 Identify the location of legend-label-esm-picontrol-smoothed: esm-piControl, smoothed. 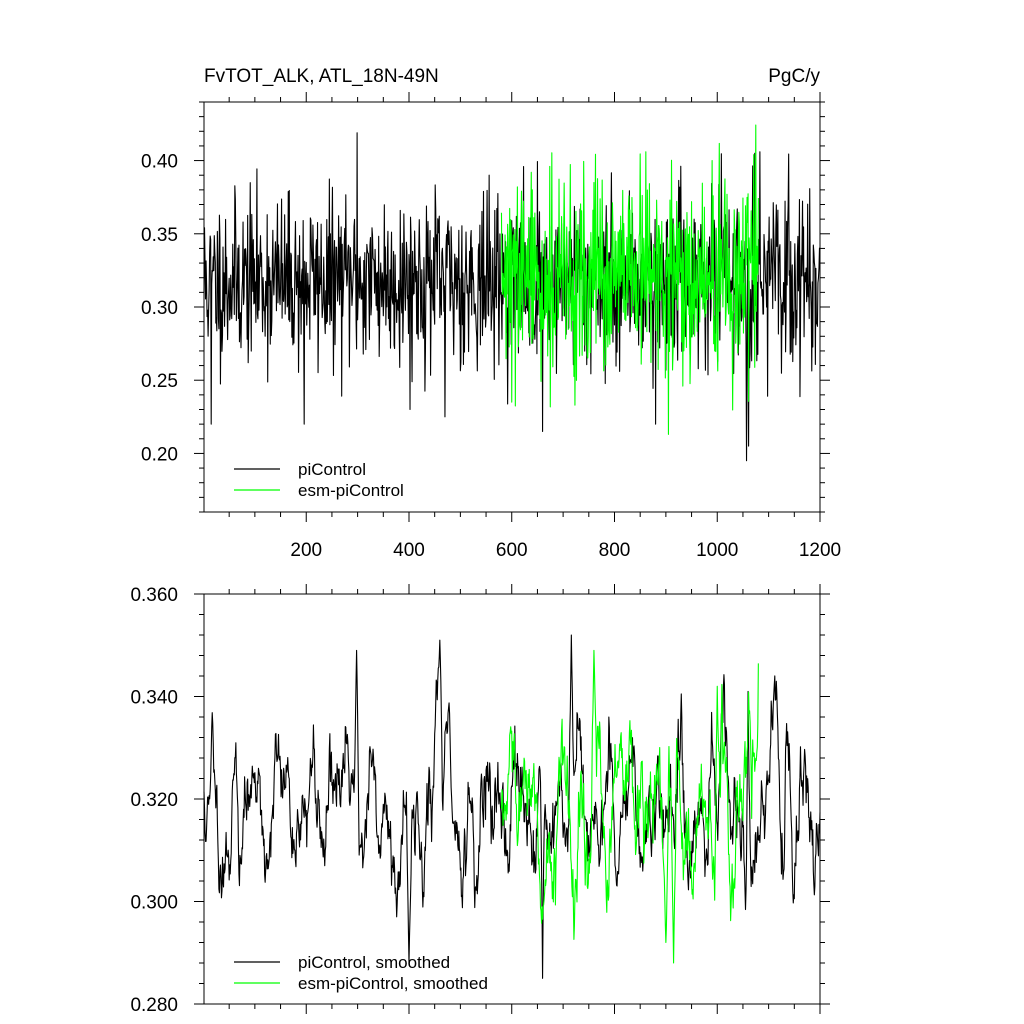
(393, 983).